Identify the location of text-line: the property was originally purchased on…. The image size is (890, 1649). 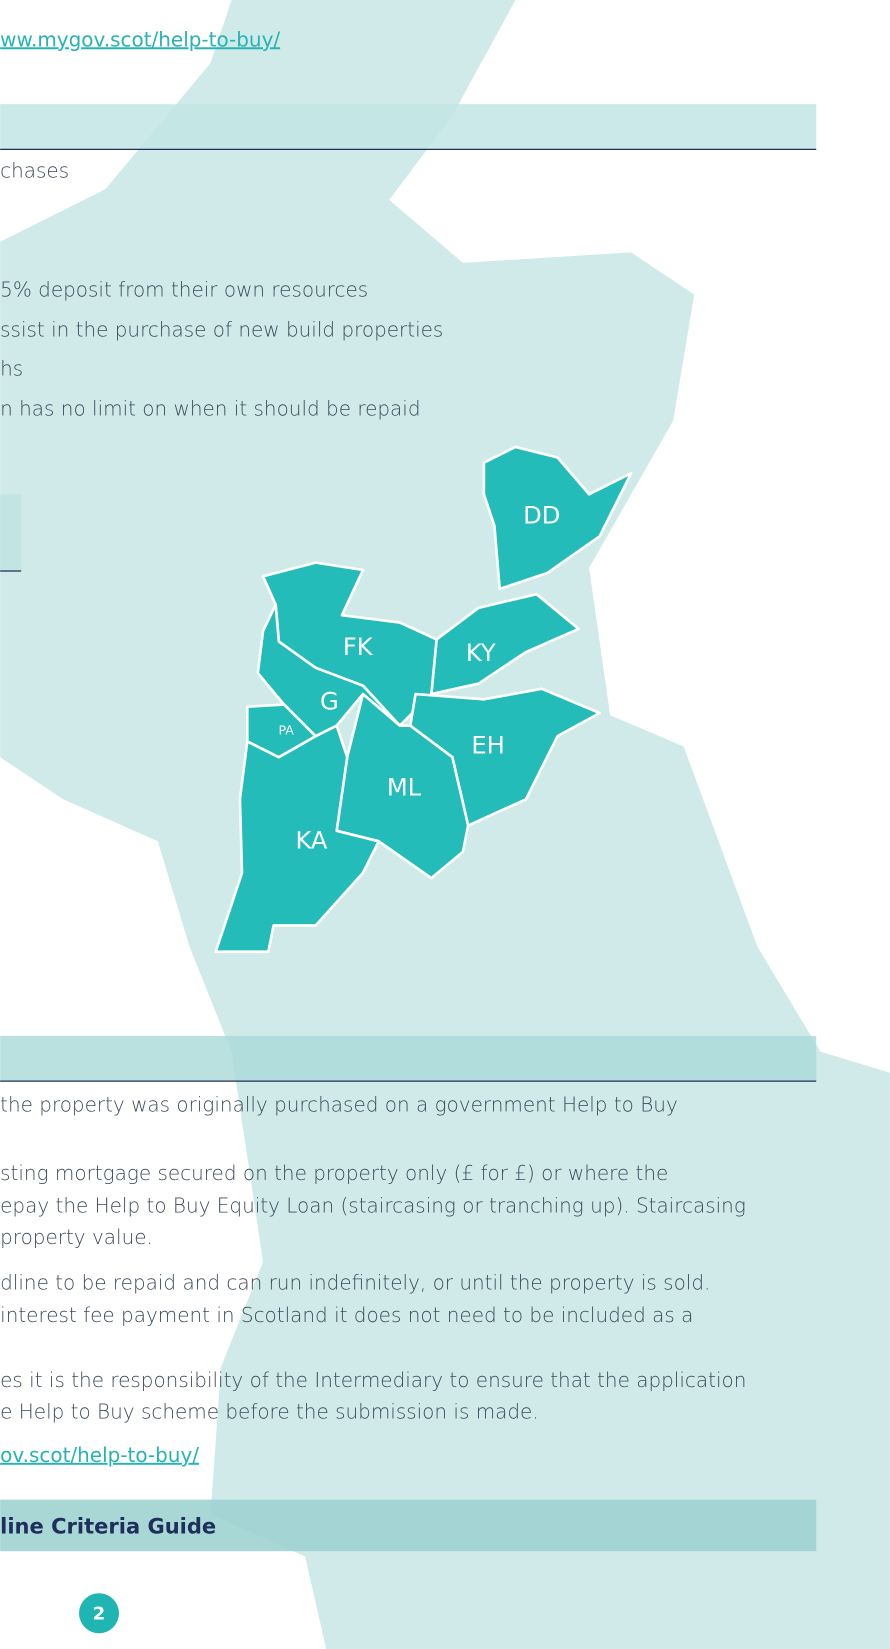
(339, 1105).